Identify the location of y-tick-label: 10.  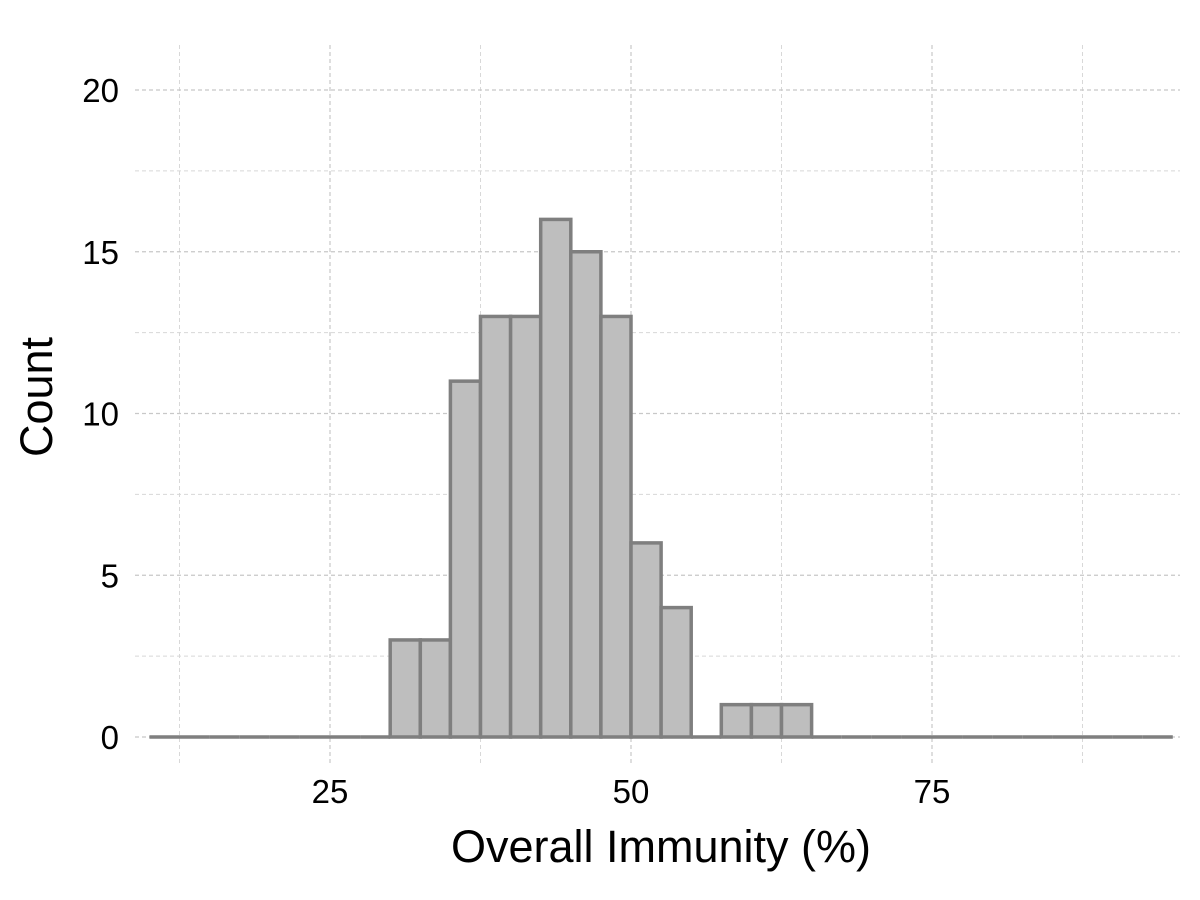
(100, 414).